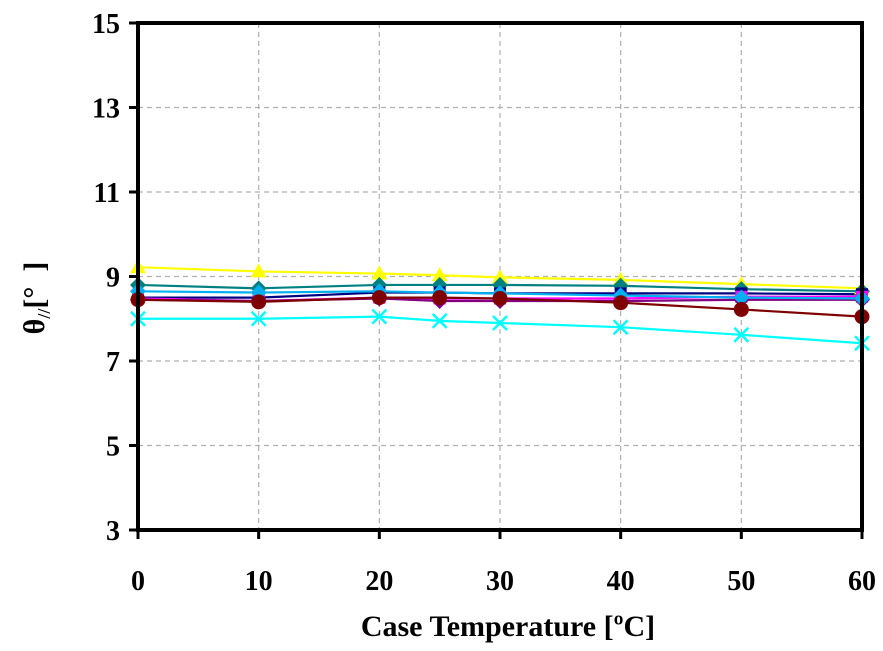  Describe the element at coordinates (107, 193) in the screenshot. I see `y-tick-label: 11` at that location.